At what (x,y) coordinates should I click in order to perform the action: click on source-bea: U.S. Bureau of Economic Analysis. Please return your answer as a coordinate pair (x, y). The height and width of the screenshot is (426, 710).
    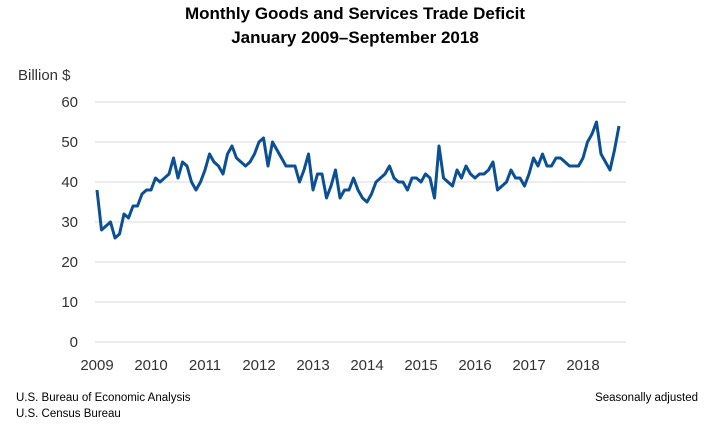
    Looking at the image, I should click on (103, 398).